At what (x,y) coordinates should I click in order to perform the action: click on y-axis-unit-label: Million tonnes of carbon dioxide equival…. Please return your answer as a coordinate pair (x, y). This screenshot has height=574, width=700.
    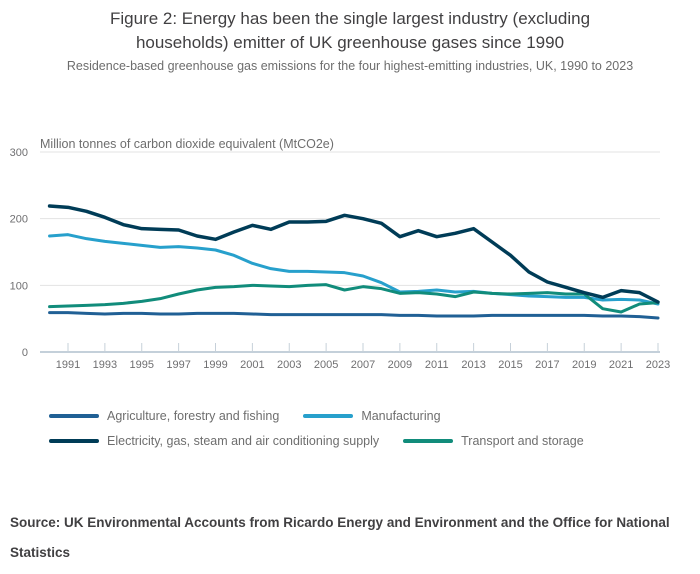
    Looking at the image, I should click on (187, 144).